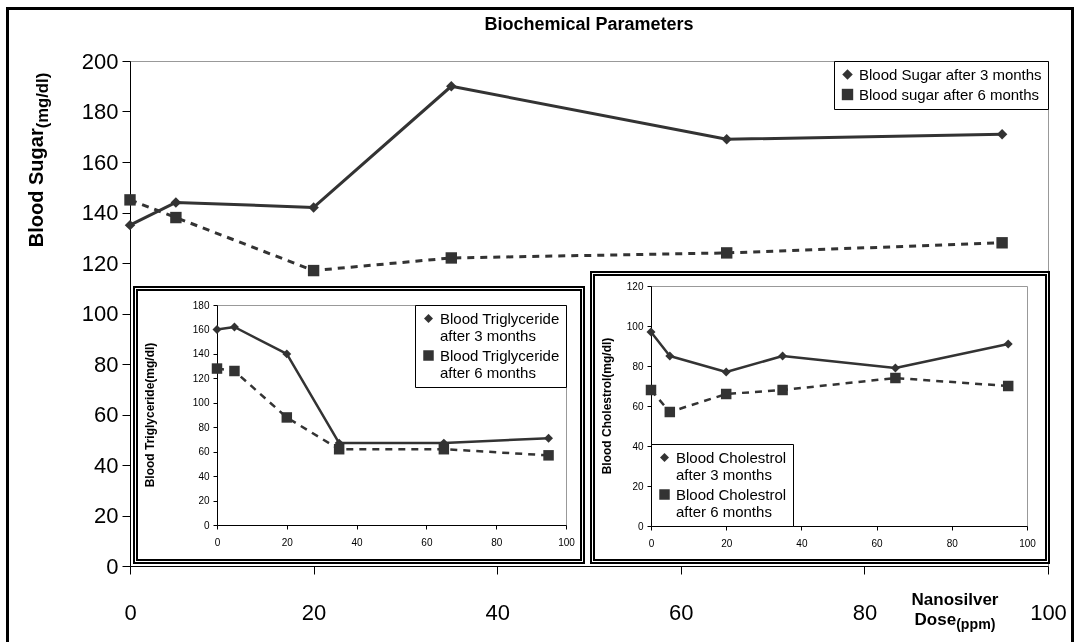 This screenshot has width=1076, height=642. I want to click on legend-label: Blood Triglyceride after 3 months, so click(500, 326).